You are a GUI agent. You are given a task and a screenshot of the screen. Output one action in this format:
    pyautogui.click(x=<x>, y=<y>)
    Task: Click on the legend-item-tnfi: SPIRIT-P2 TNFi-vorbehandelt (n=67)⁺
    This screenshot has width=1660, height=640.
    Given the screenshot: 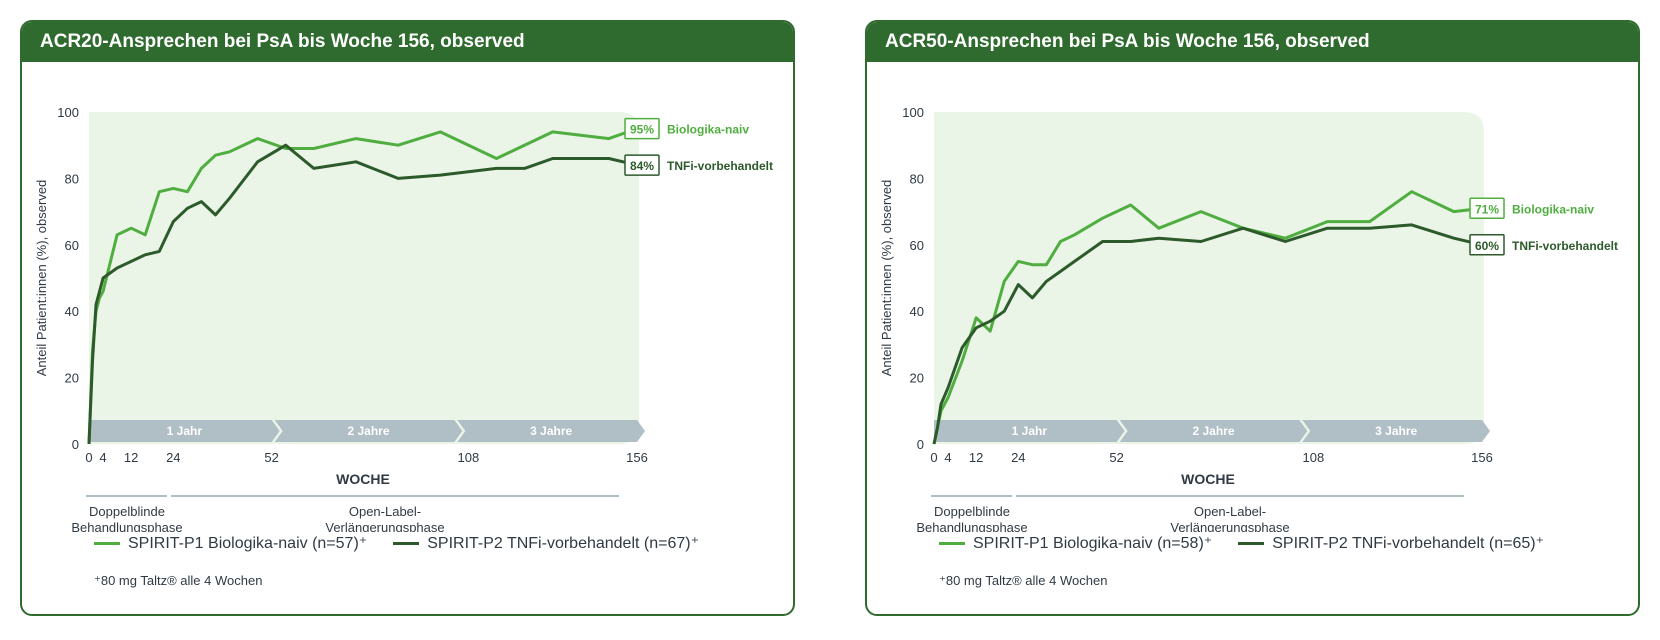 What is the action you would take?
    pyautogui.click(x=546, y=543)
    